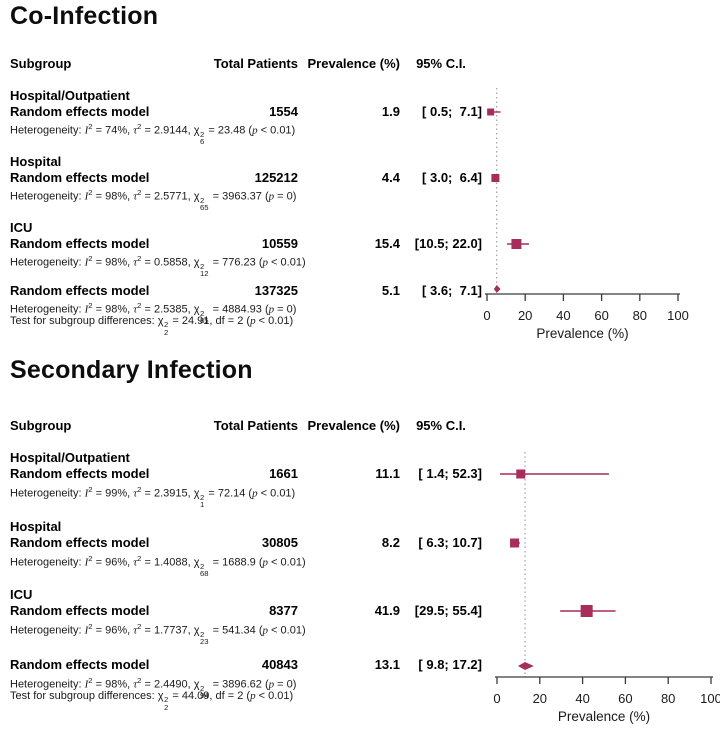 The image size is (720, 738). Describe the element at coordinates (450, 664) in the screenshot. I see `ci-value: [ 9.8; 17.2]` at that location.